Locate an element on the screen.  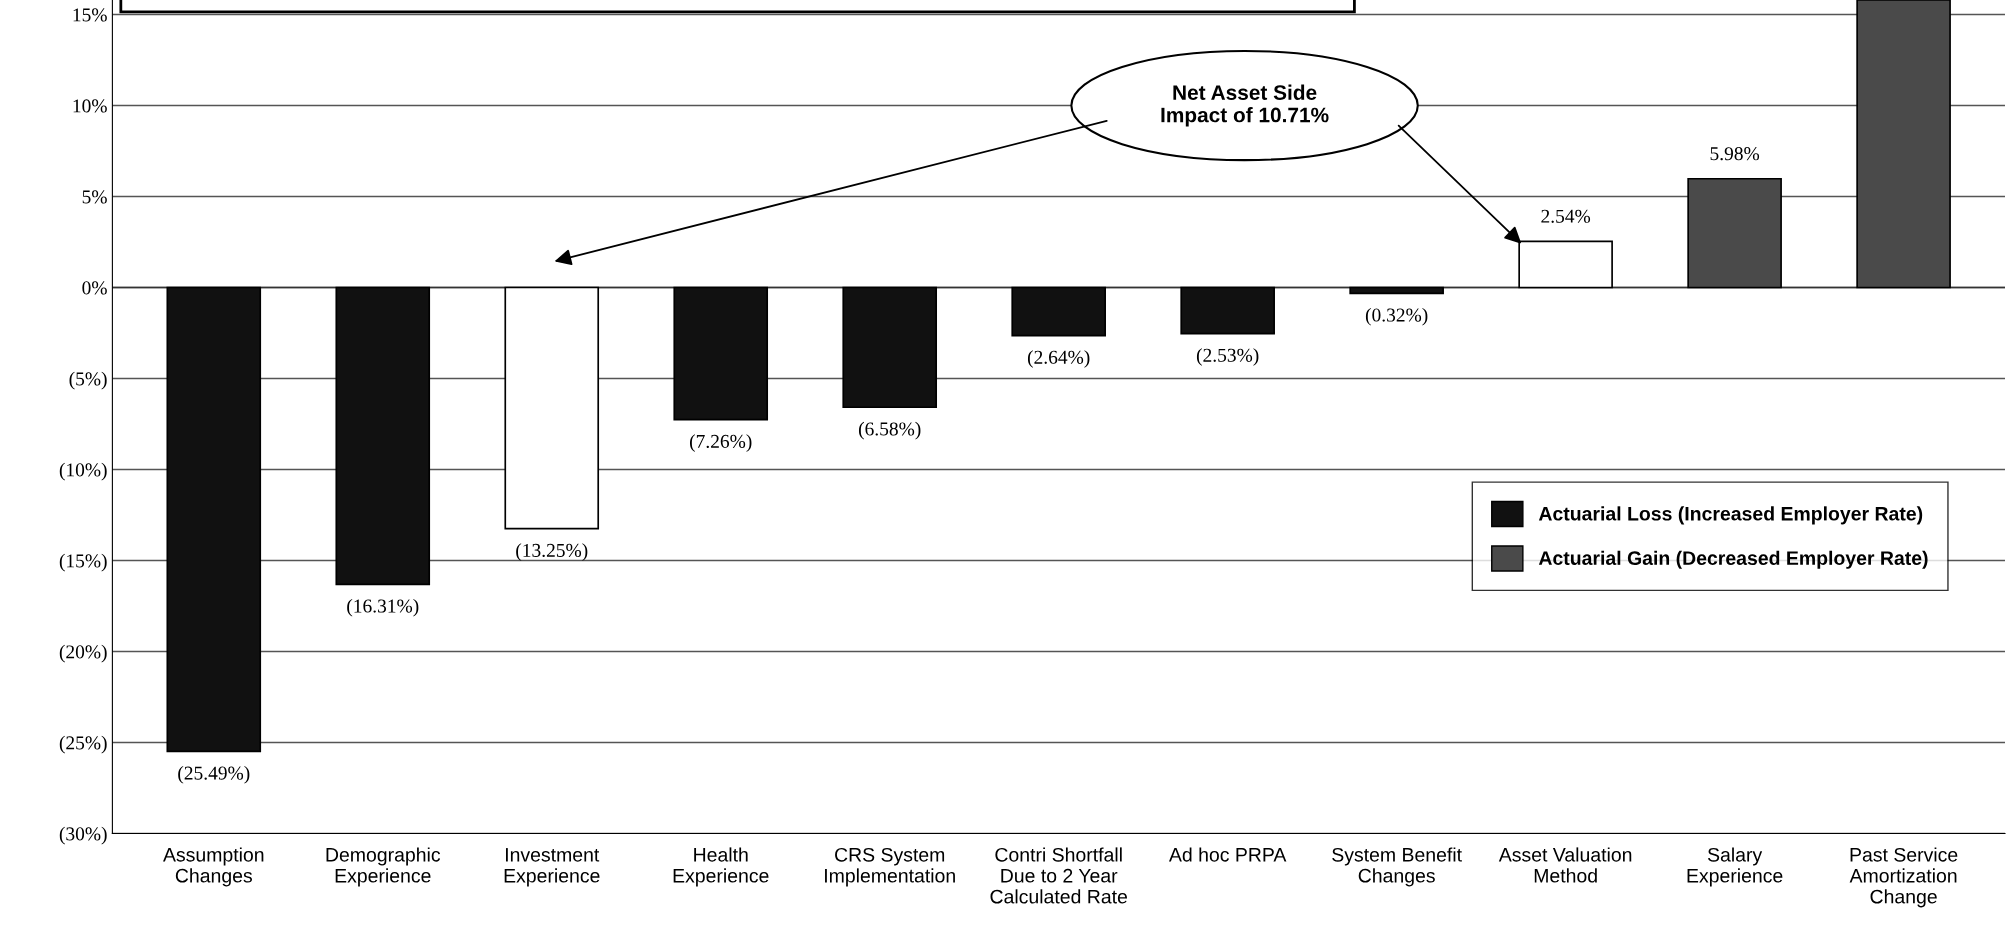
x-tick-label: System Benefit Changes is located at coordinates (1397, 867).